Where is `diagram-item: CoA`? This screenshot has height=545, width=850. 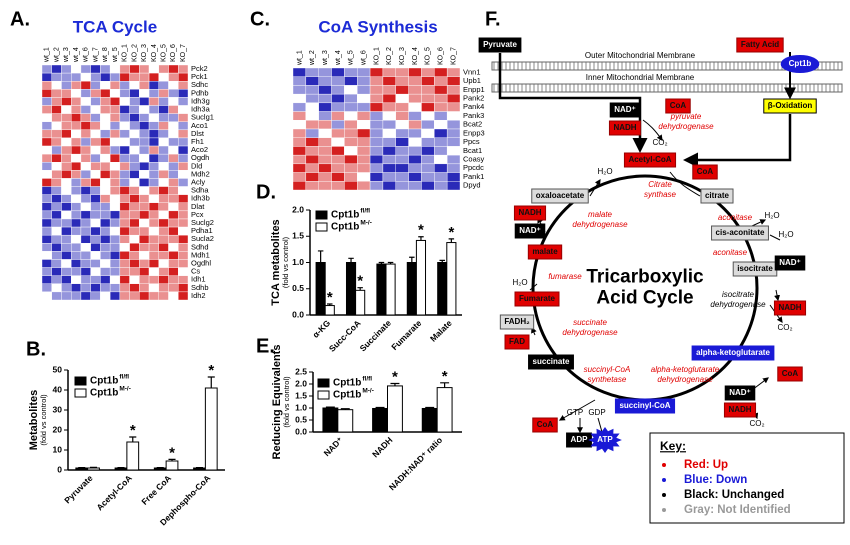 diagram-item: CoA is located at coordinates (790, 374).